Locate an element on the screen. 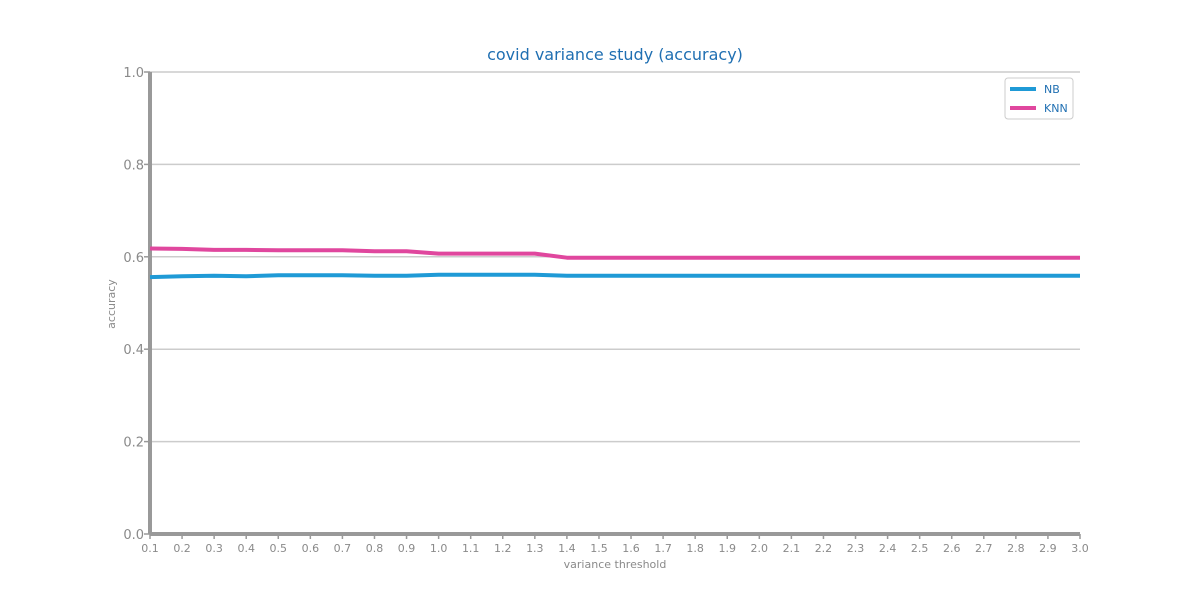  x-tick-label: 1.6 is located at coordinates (631, 548).